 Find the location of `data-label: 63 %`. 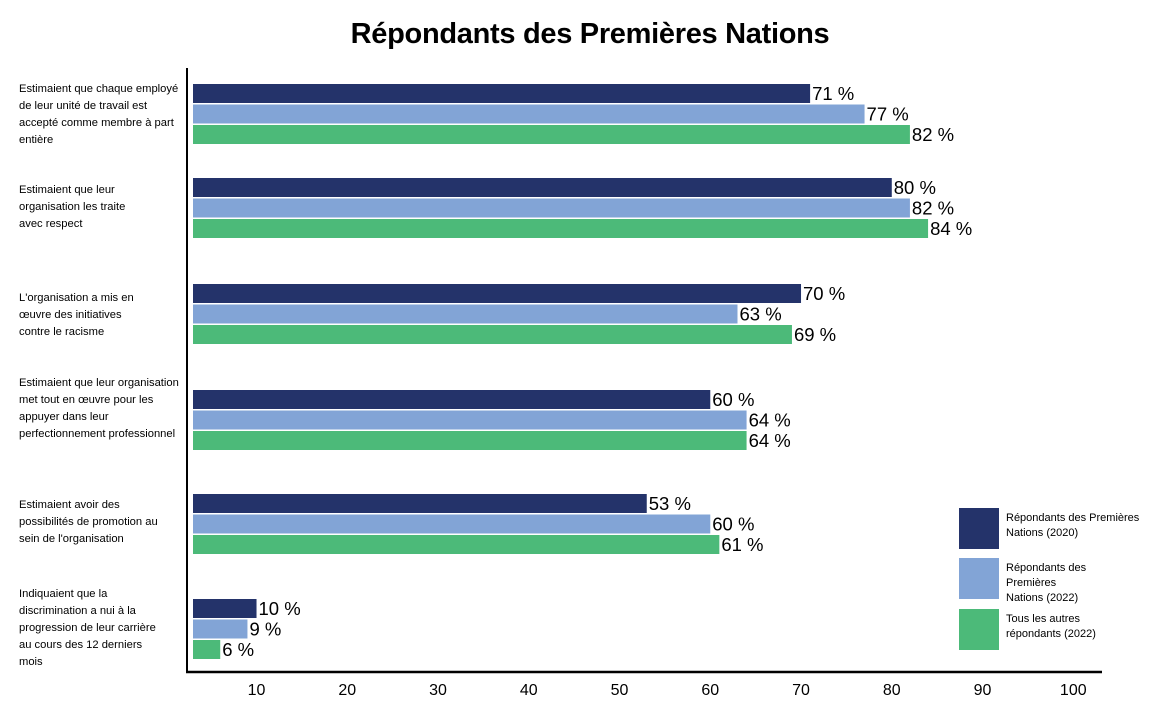

data-label: 63 % is located at coordinates (761, 314).